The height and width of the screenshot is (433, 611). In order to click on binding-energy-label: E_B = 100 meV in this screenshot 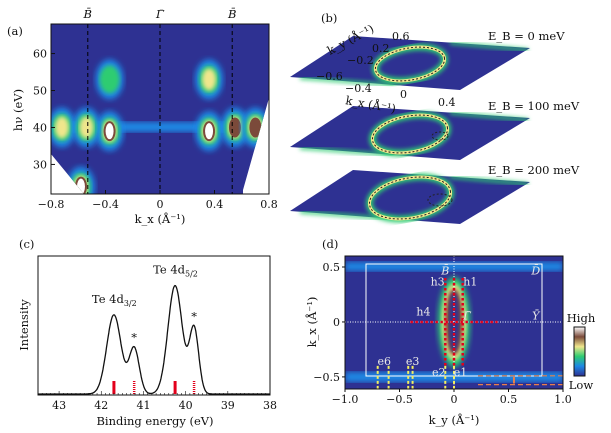, I will do `click(534, 106)`.